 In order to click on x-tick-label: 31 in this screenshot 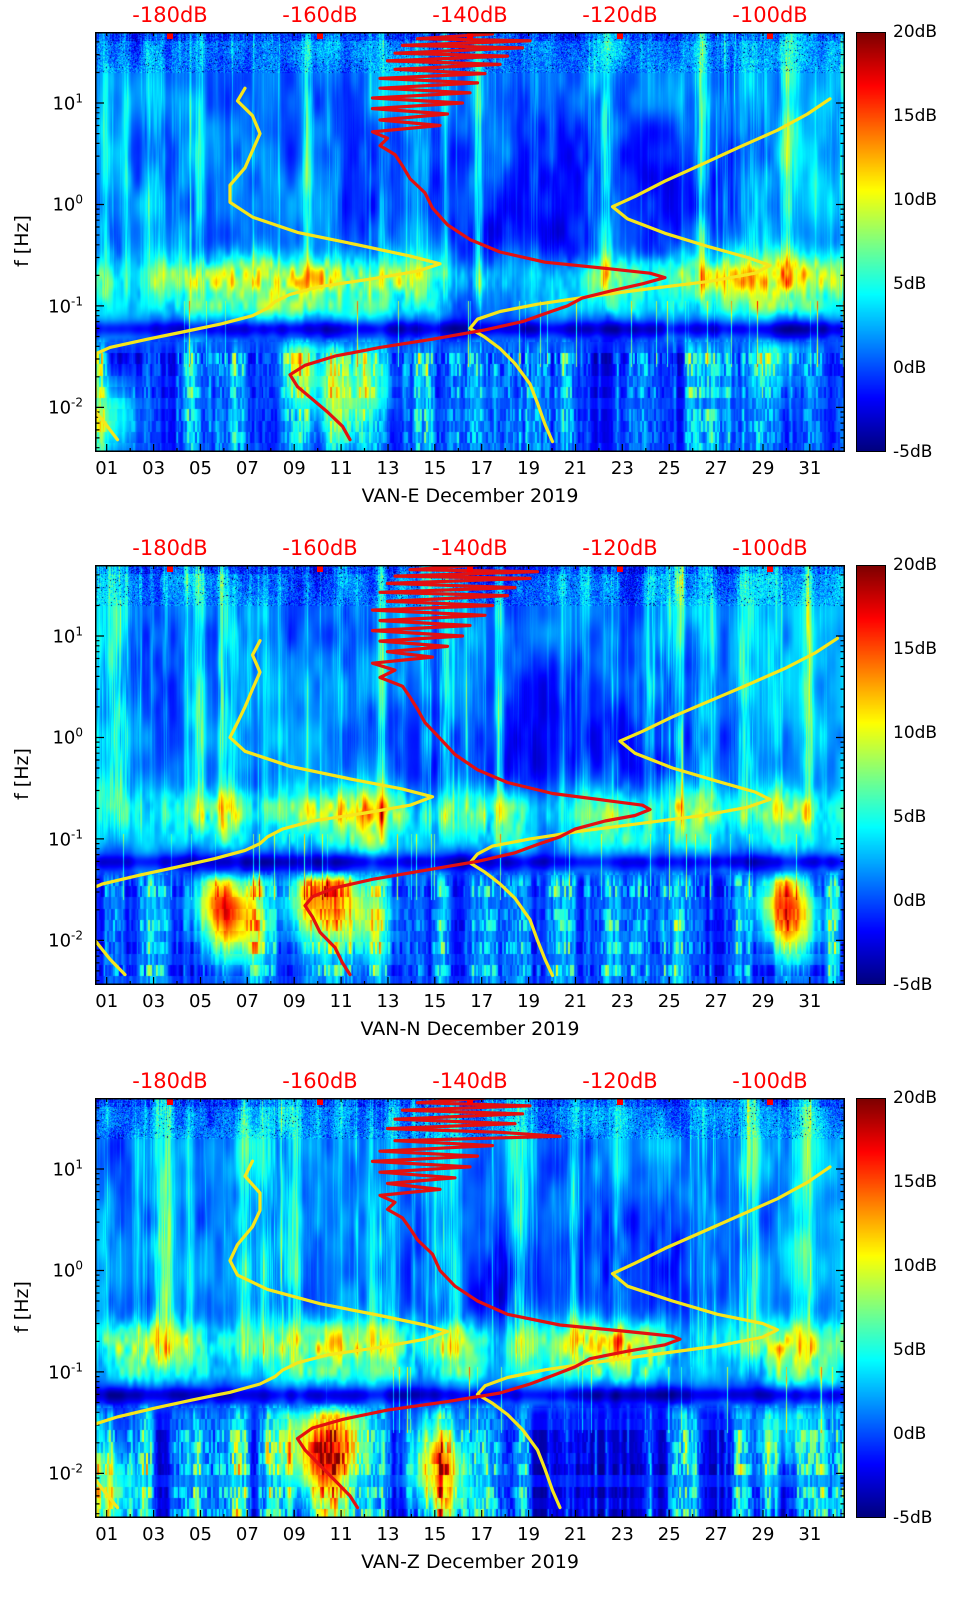, I will do `click(810, 1534)`.